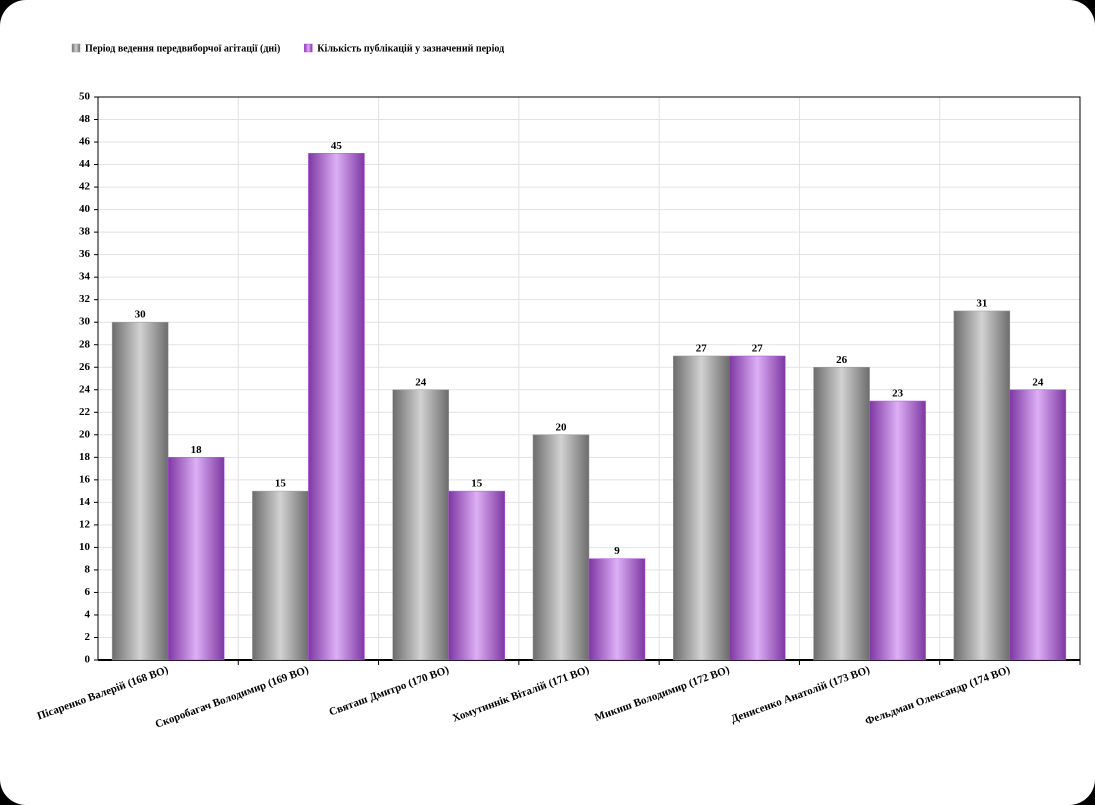 This screenshot has height=805, width=1095. Describe the element at coordinates (410, 48) in the screenshot. I see `legend-label: Кількість публікацій у зазначений період` at that location.